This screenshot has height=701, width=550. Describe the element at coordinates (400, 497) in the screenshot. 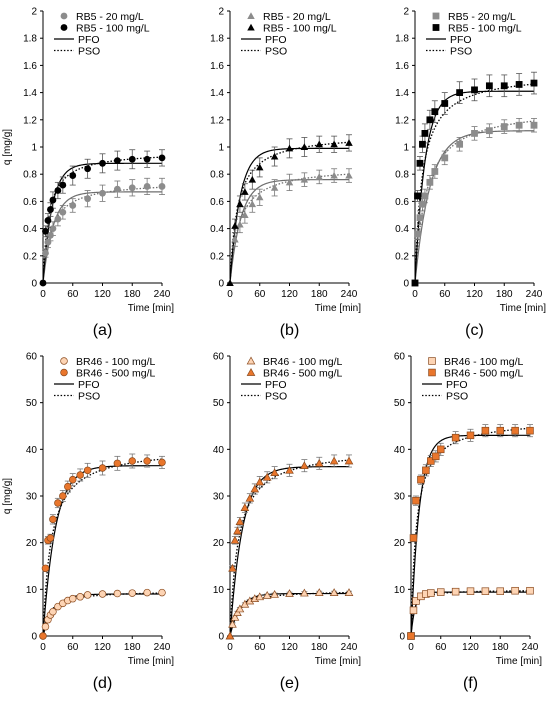

I see `y-tick-label: 30` at that location.